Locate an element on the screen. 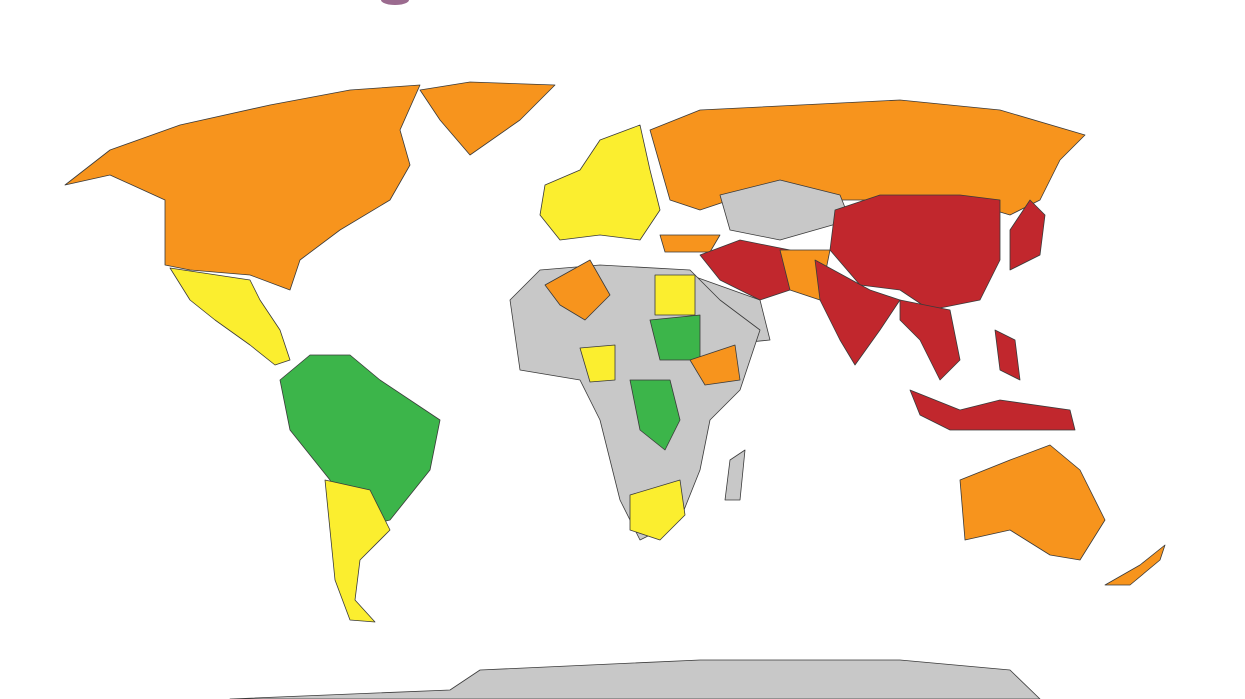  region-south-africa is located at coordinates (657, 510).